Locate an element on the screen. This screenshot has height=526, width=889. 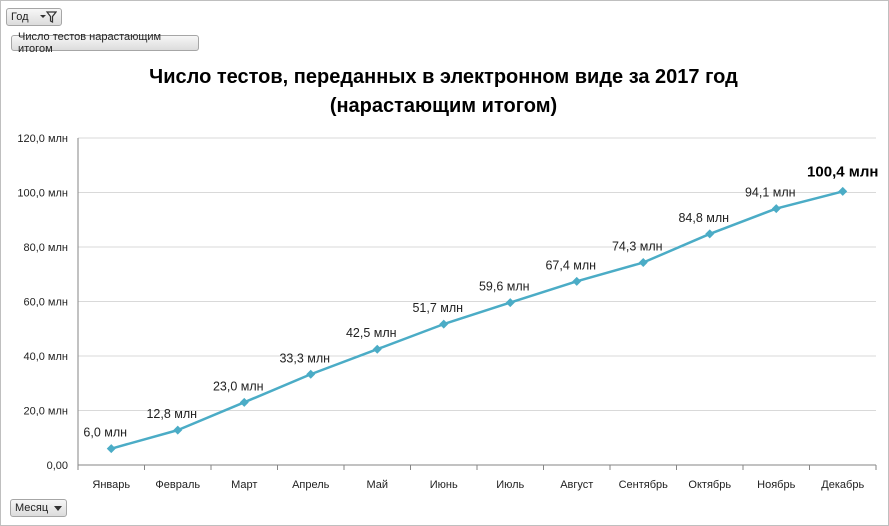
data-label: 12,8 млн is located at coordinates (171, 414).